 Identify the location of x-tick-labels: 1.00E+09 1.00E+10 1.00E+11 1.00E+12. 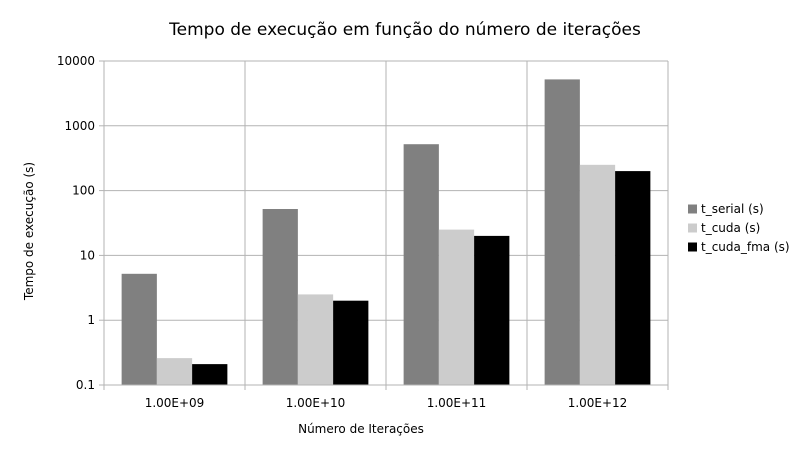
(386, 403).